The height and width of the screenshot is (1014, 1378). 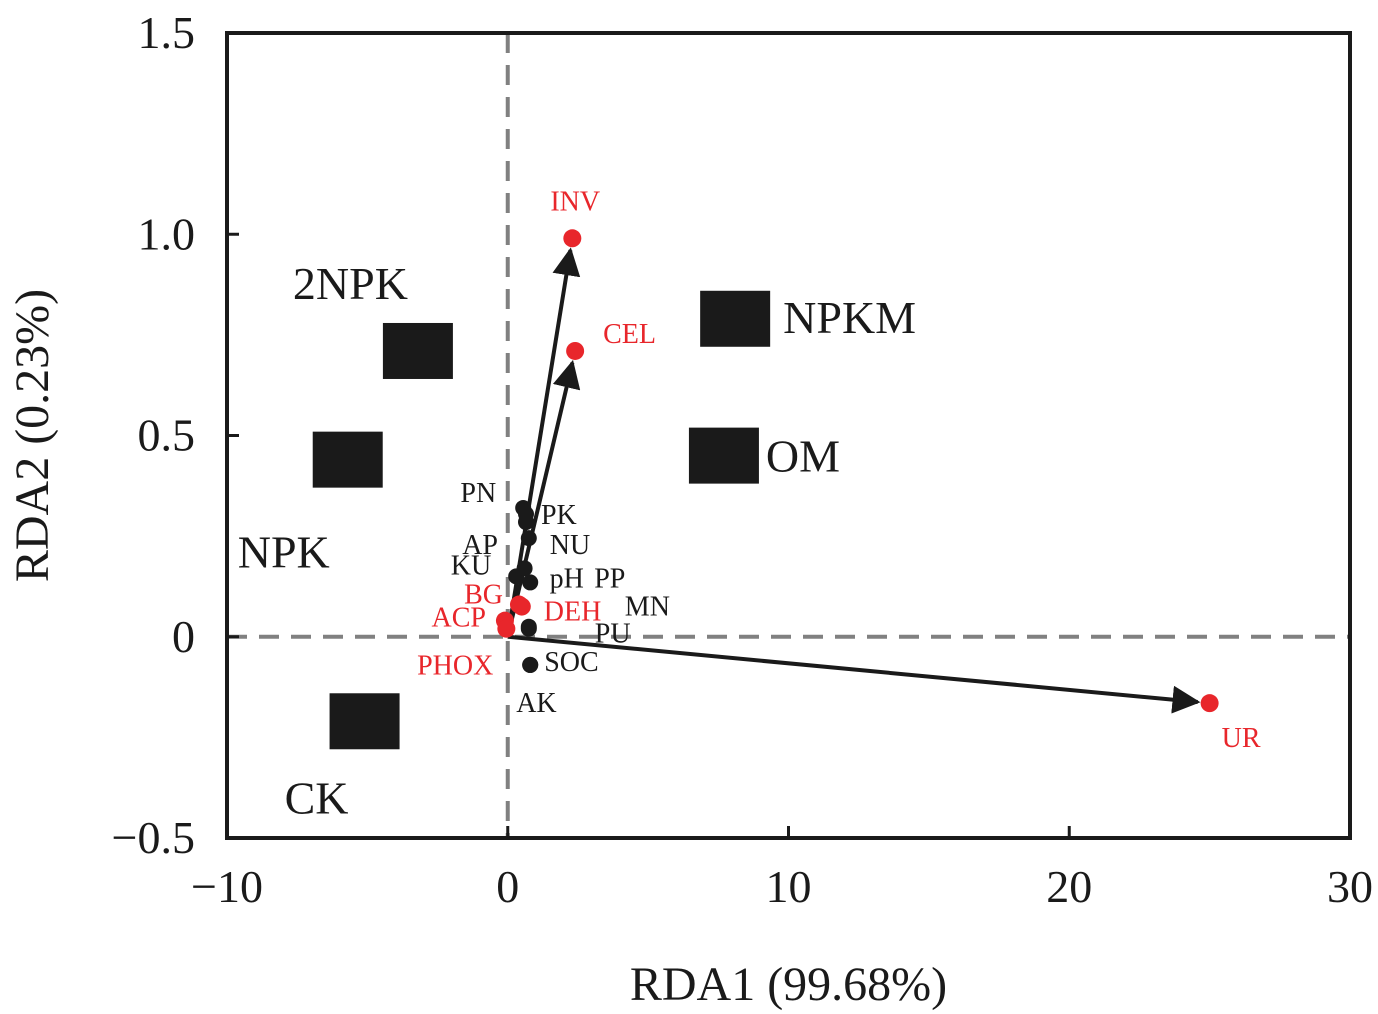 What do you see at coordinates (521, 606) in the screenshot?
I see `enzyme-point-deh` at bounding box center [521, 606].